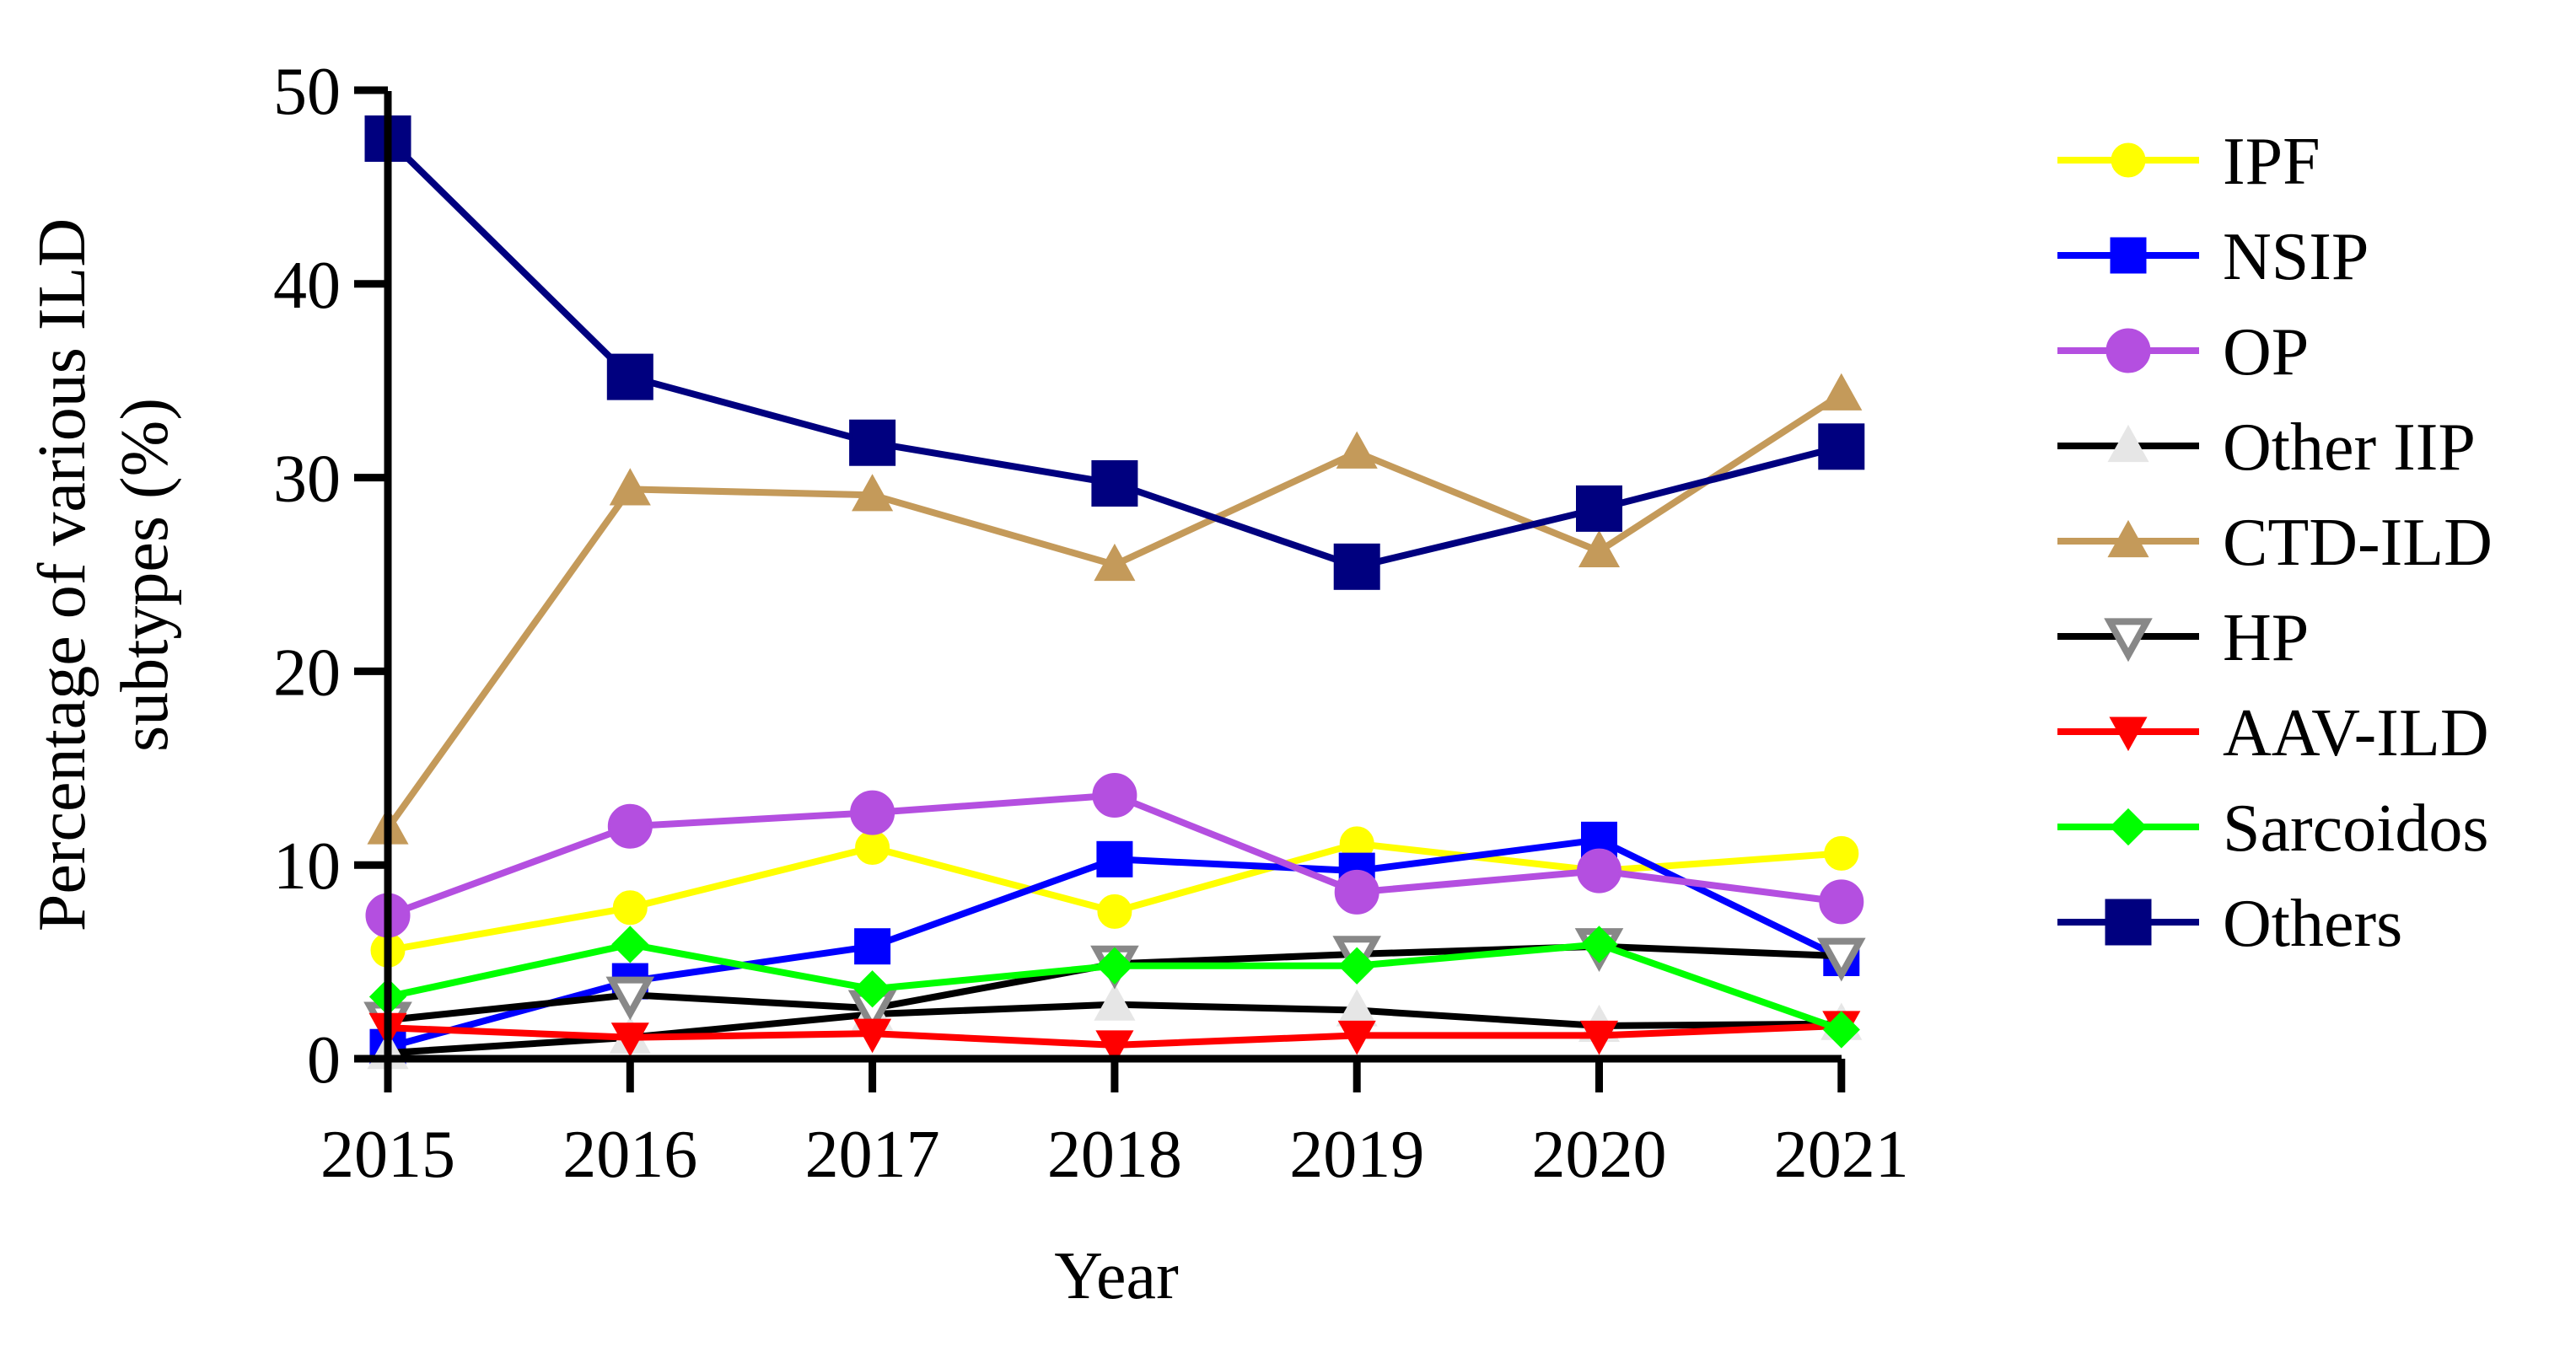 The image size is (2576, 1347). Describe the element at coordinates (307, 92) in the screenshot. I see `y-tick-label: 50` at that location.